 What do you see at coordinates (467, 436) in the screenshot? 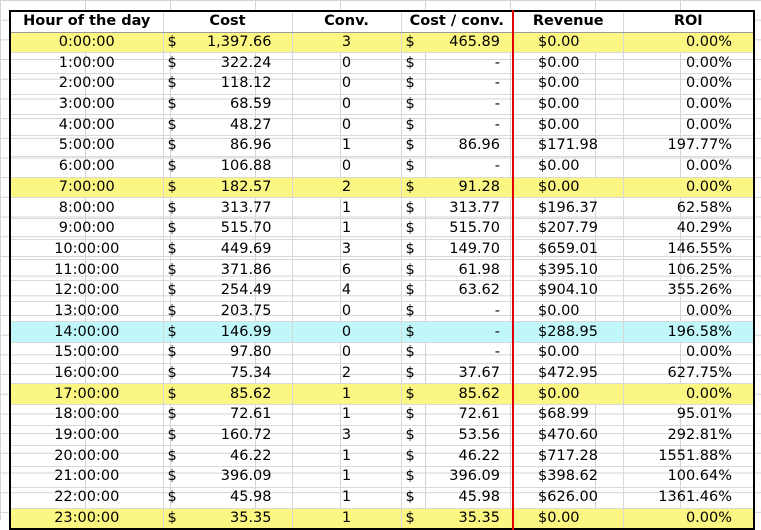
I see `cell-cost-per-conversion: 53.56` at bounding box center [467, 436].